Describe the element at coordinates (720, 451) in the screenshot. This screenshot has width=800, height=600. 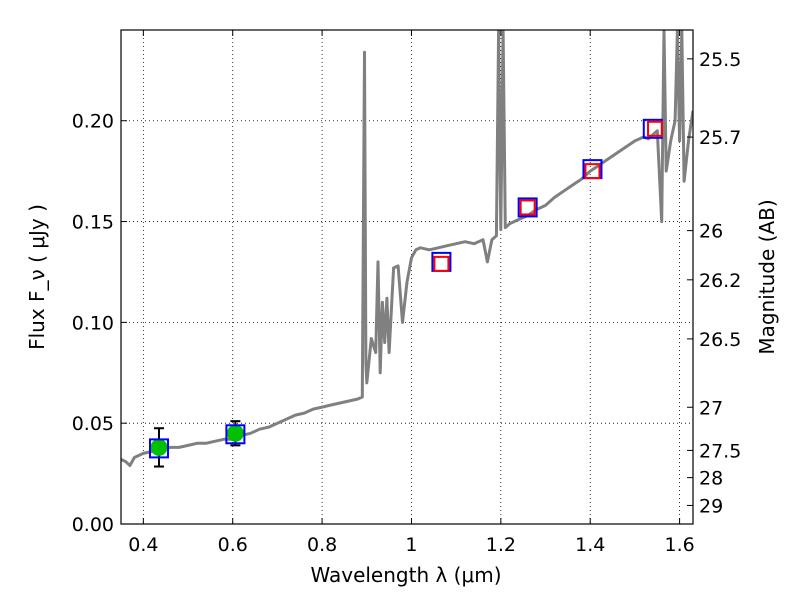
I see `right-tick-label: 27.5` at that location.